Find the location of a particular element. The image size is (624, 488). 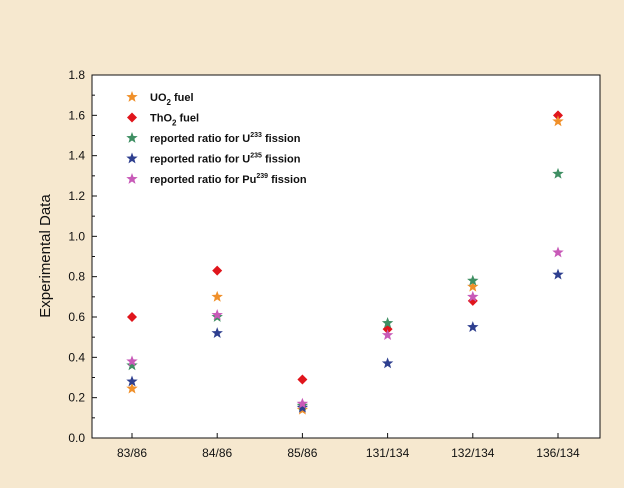

y-tick-label: 0.4 is located at coordinates (76, 357).